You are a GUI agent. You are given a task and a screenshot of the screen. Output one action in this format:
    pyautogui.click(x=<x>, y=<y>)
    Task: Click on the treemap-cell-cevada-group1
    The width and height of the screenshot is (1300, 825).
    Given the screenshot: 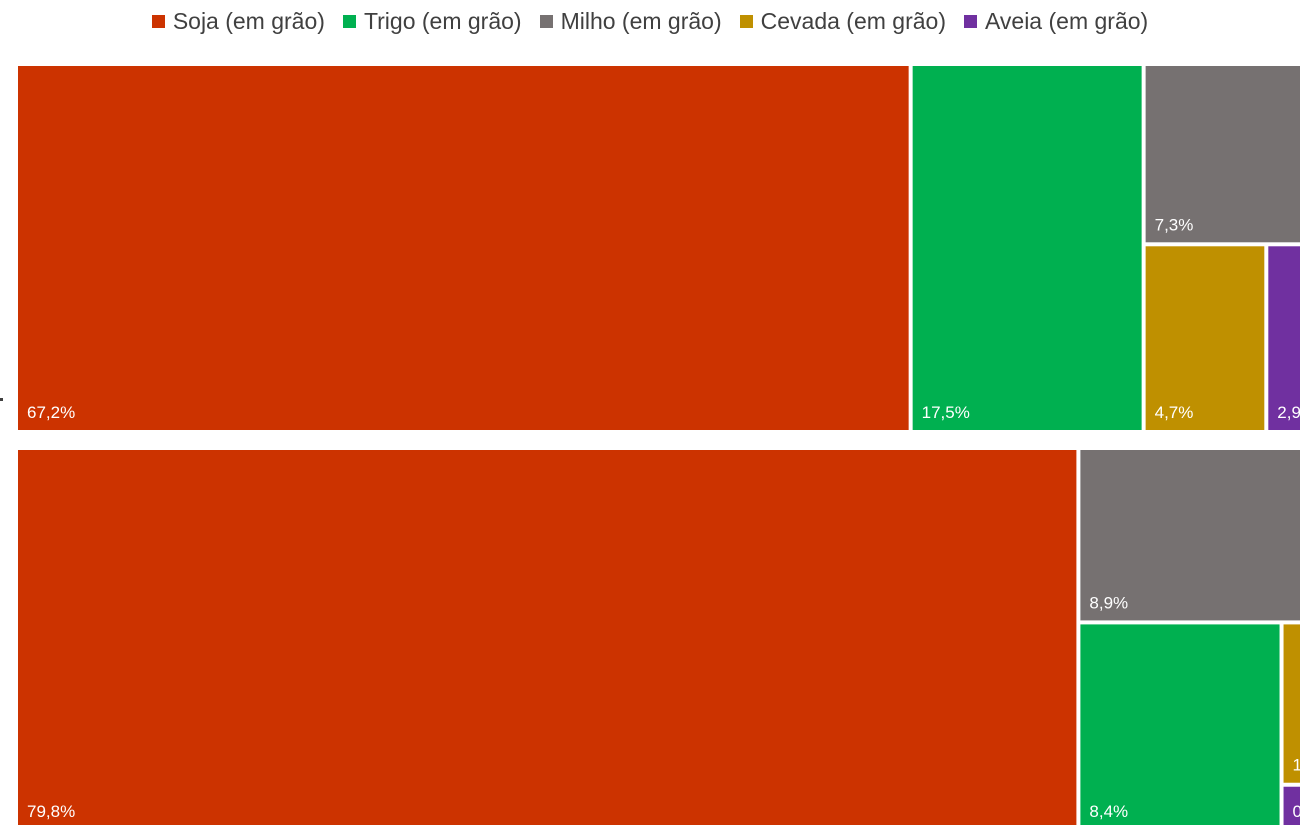 What is the action you would take?
    pyautogui.click(x=1205, y=338)
    